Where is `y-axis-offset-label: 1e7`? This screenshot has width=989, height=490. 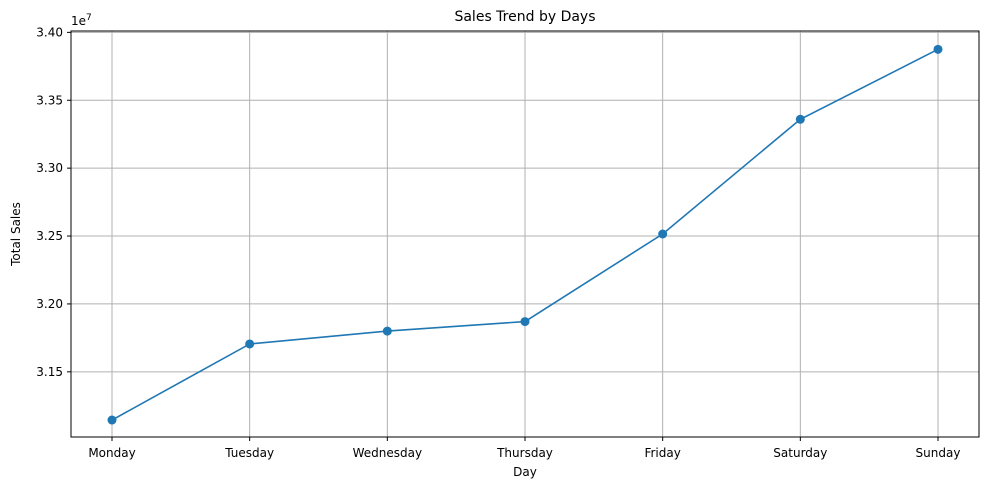
y-axis-offset-label: 1e7 is located at coordinates (81, 20).